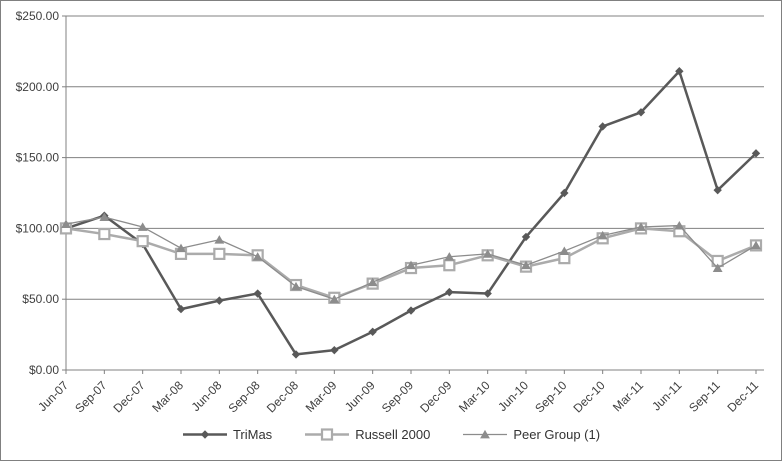 The height and width of the screenshot is (461, 782). Describe the element at coordinates (167, 396) in the screenshot. I see `x-tick-label: Mar-08` at that location.